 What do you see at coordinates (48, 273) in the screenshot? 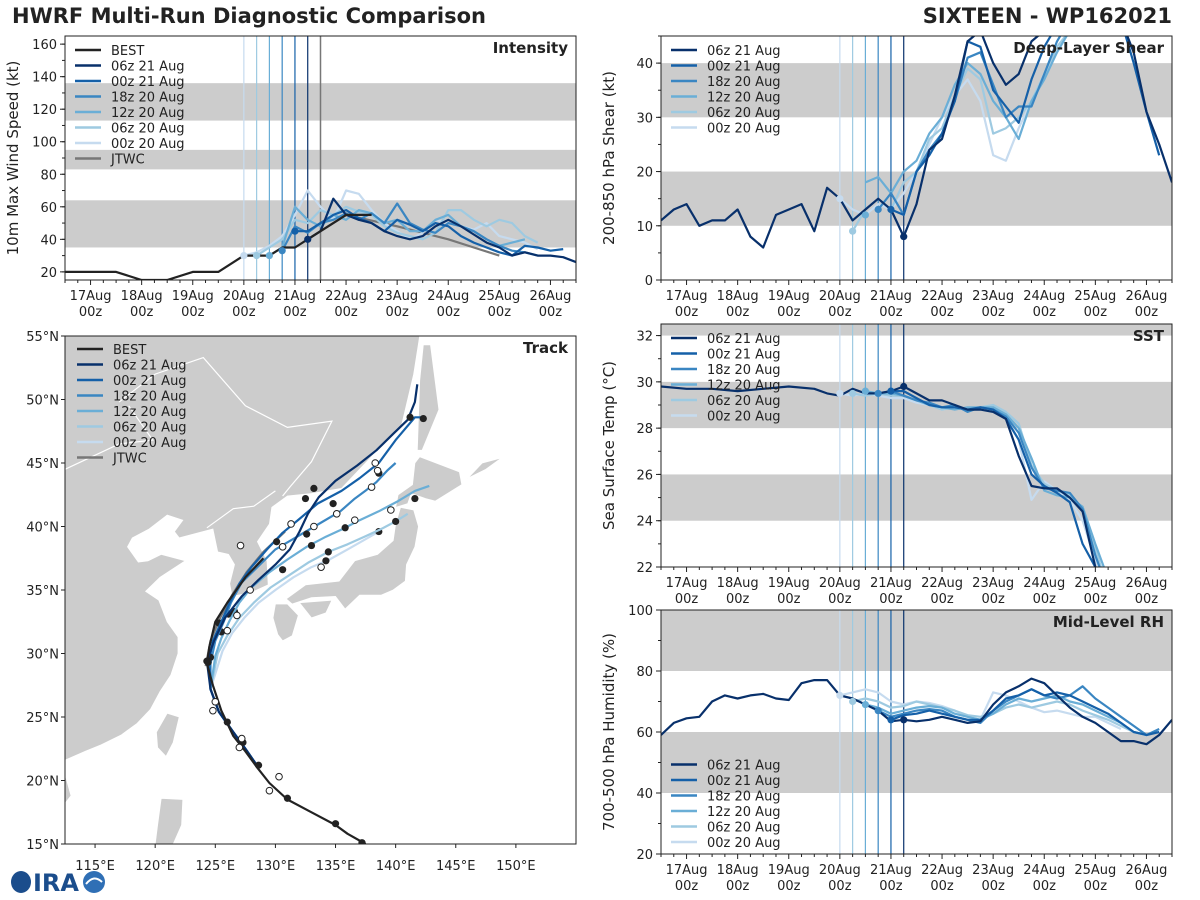
I see `intensity-ytick-label: 20` at bounding box center [48, 273].